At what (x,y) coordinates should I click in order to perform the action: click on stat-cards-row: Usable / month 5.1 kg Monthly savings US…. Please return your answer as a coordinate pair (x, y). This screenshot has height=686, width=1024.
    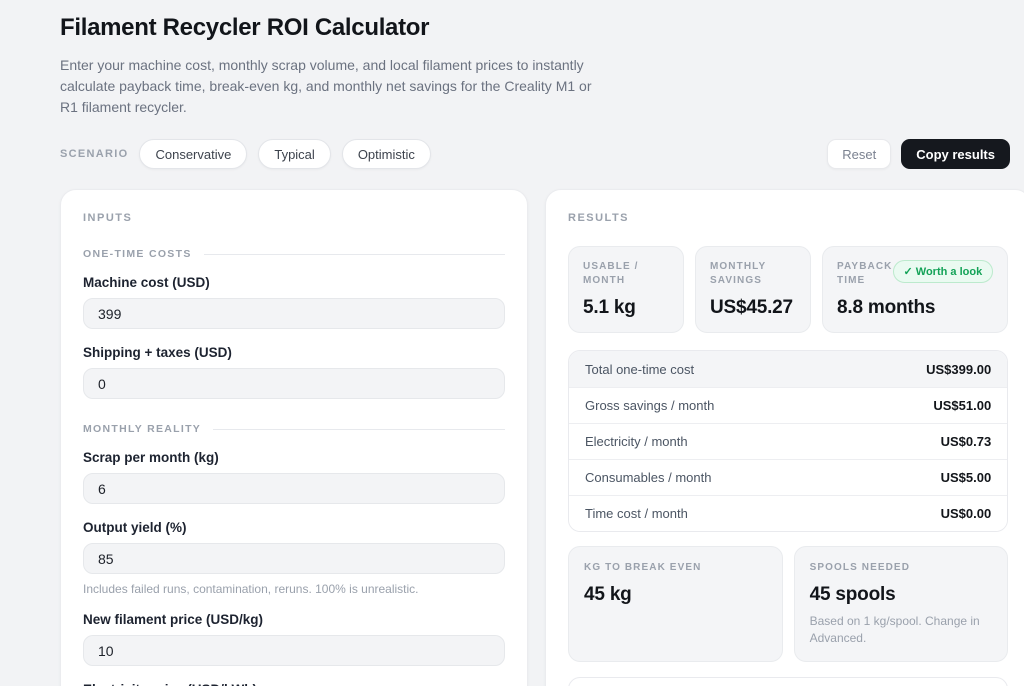
    Looking at the image, I should click on (788, 289).